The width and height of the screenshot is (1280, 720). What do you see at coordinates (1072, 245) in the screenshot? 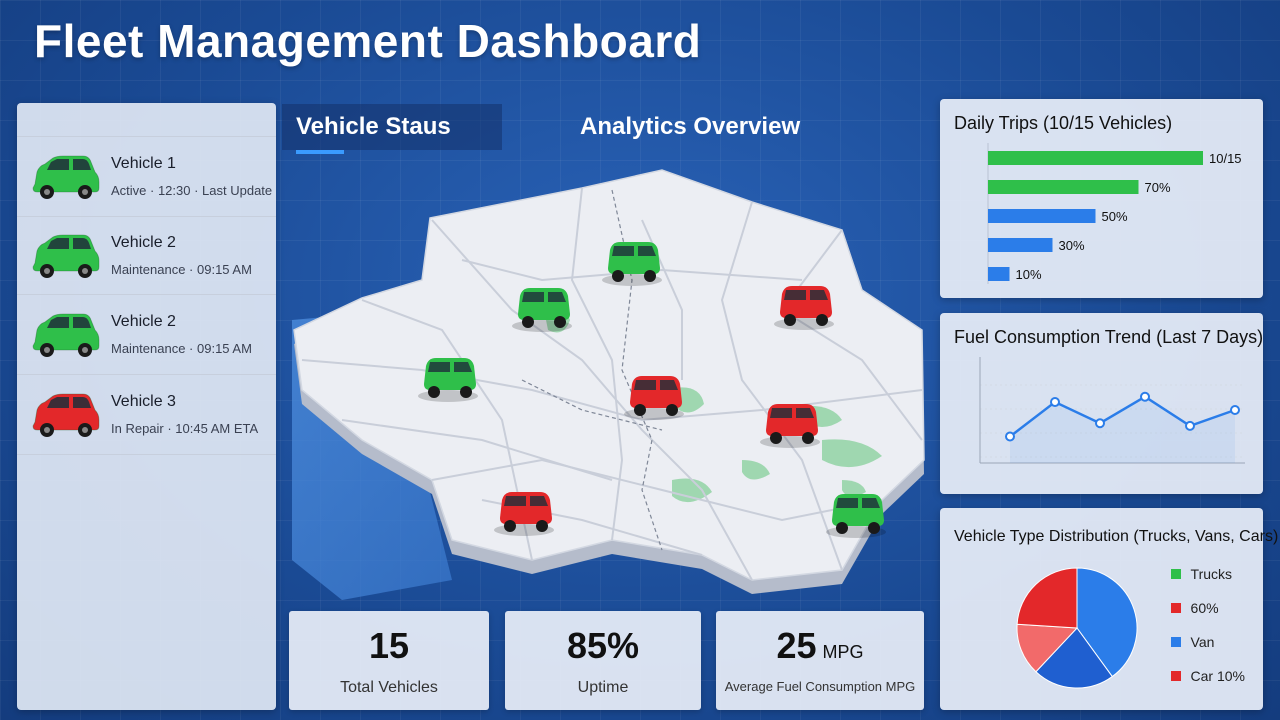
I see `trip-bar-label: 30%` at bounding box center [1072, 245].